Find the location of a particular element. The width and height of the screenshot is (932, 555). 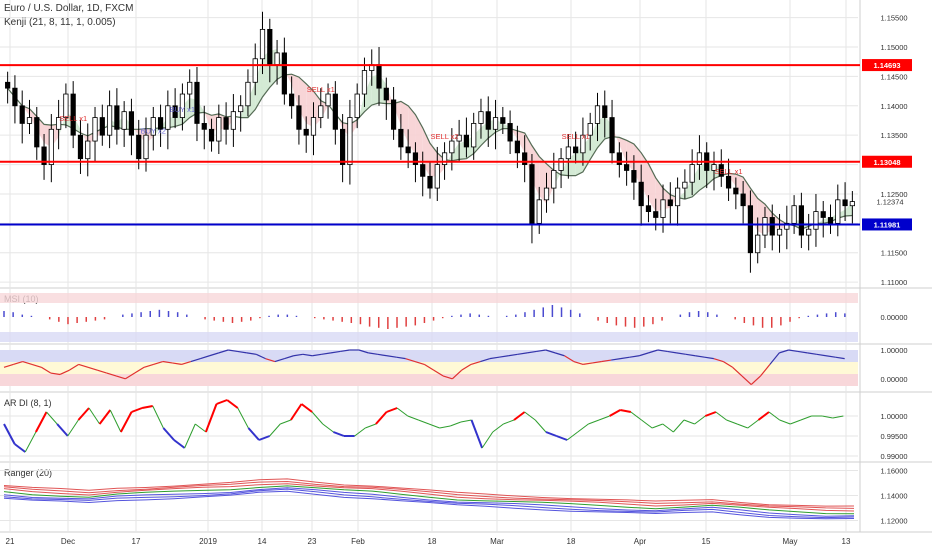

ardi-y-tick: 1.00000 is located at coordinates (893, 416).